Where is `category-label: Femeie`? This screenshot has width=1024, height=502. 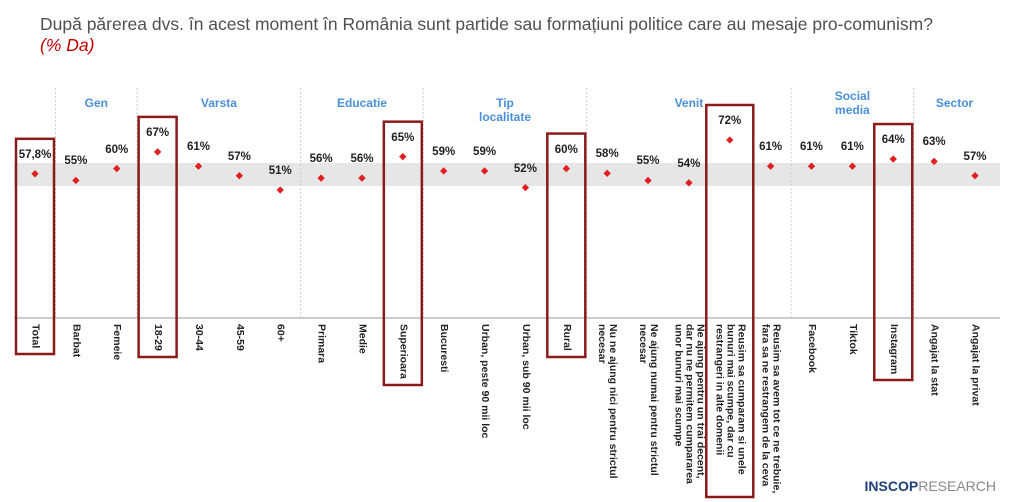
category-label: Femeie is located at coordinates (117, 342).